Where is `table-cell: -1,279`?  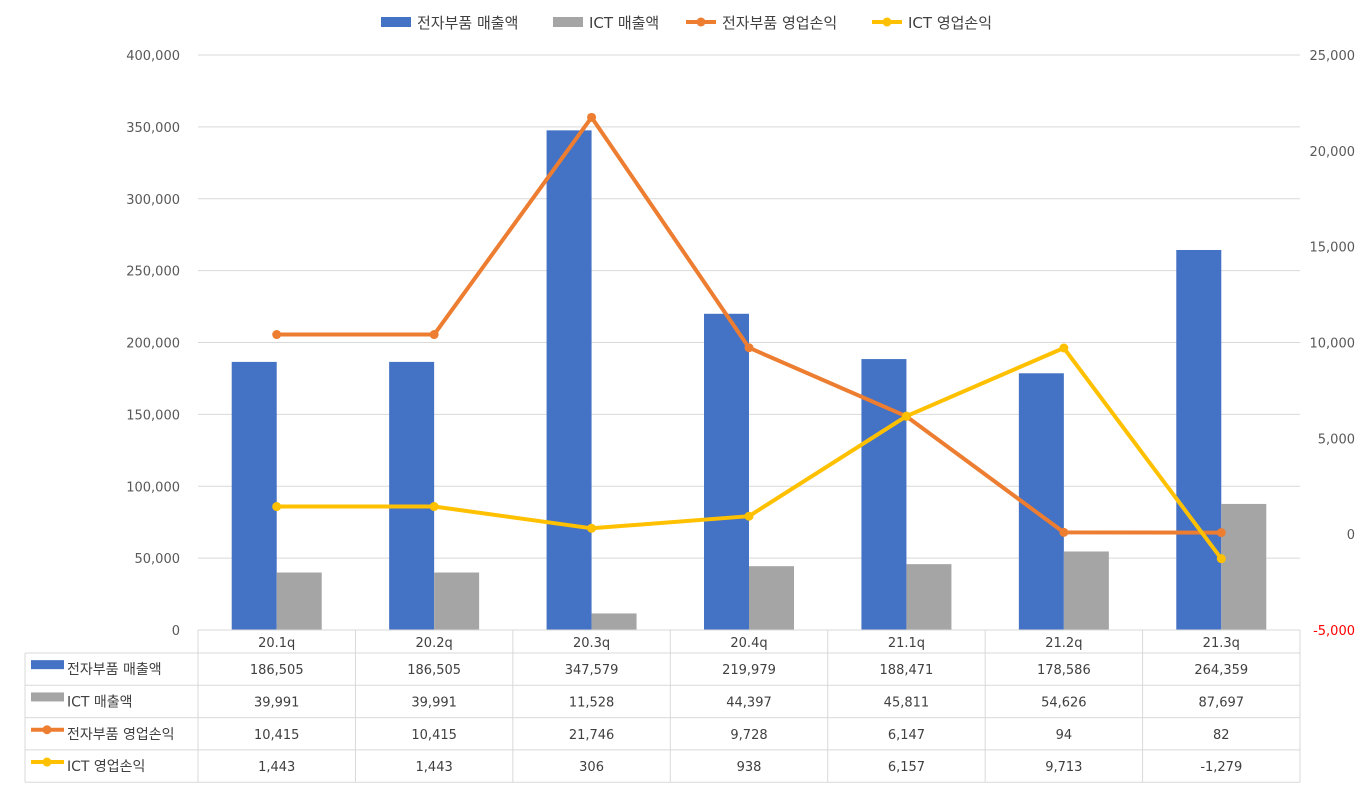 table-cell: -1,279 is located at coordinates (1221, 767).